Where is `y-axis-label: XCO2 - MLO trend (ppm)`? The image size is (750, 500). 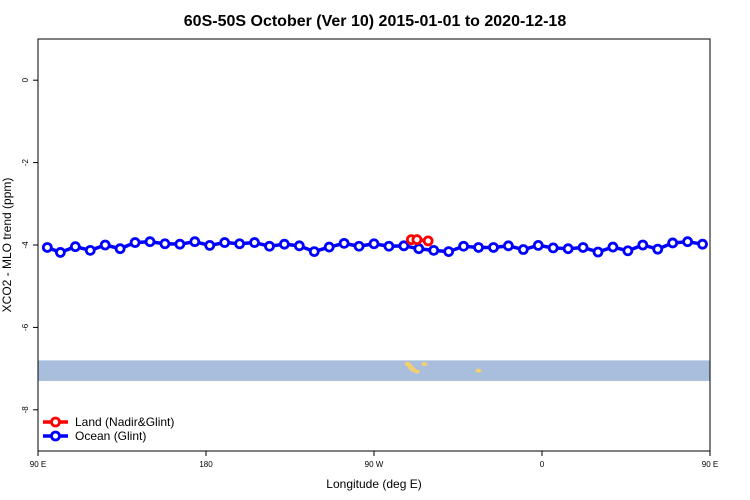 y-axis-label: XCO2 - MLO trend (ppm) is located at coordinates (7, 245).